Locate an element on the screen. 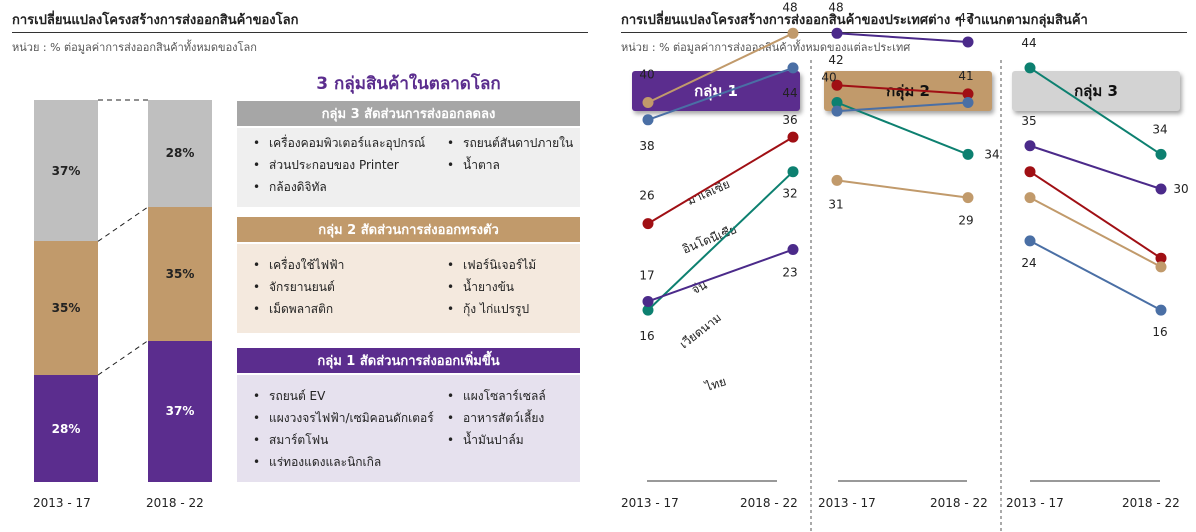 The width and height of the screenshot is (1196, 532). bar-segment-group-3-2: 28% is located at coordinates (180, 153).